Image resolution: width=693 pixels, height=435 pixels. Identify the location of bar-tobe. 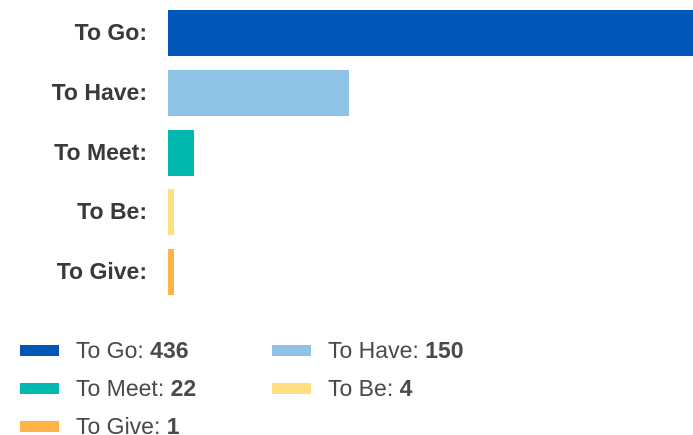
(171, 212).